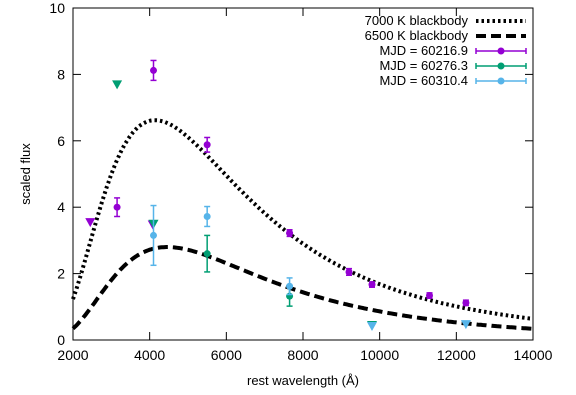  Describe the element at coordinates (423, 80) in the screenshot. I see `legend-label: MJD = 60310.4` at that location.